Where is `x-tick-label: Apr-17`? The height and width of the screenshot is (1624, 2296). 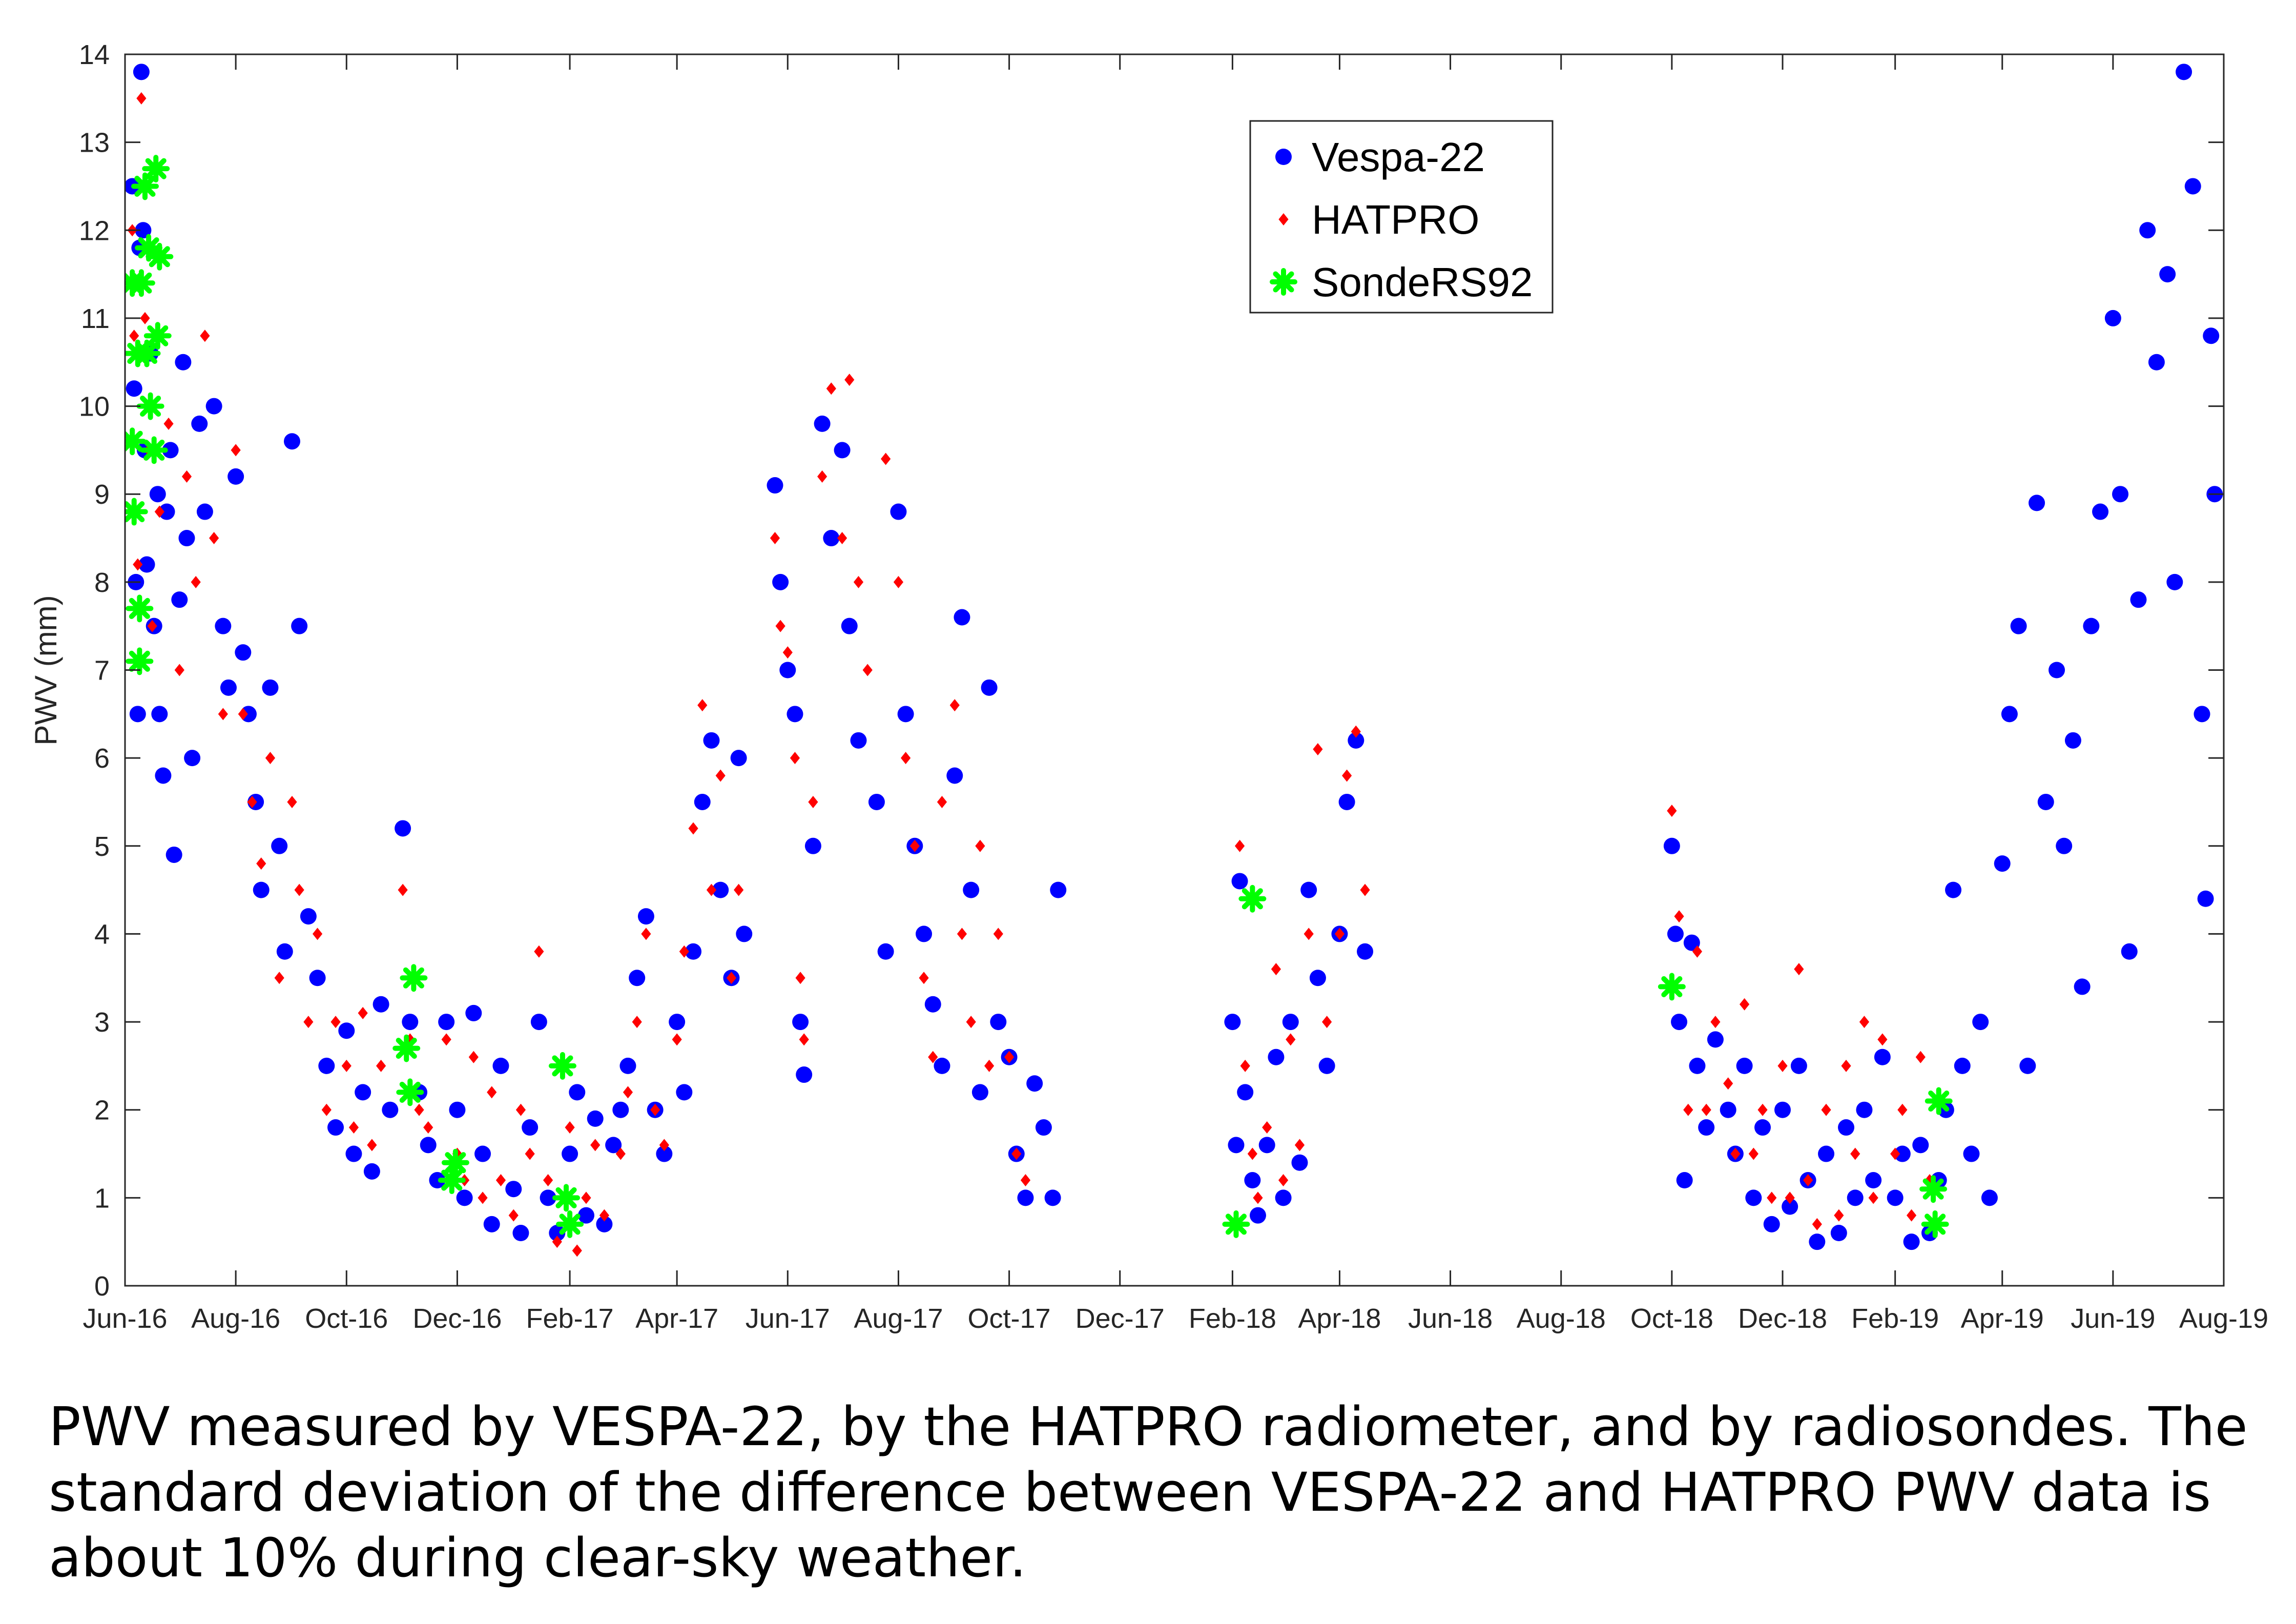 x-tick-label: Apr-17 is located at coordinates (676, 1318).